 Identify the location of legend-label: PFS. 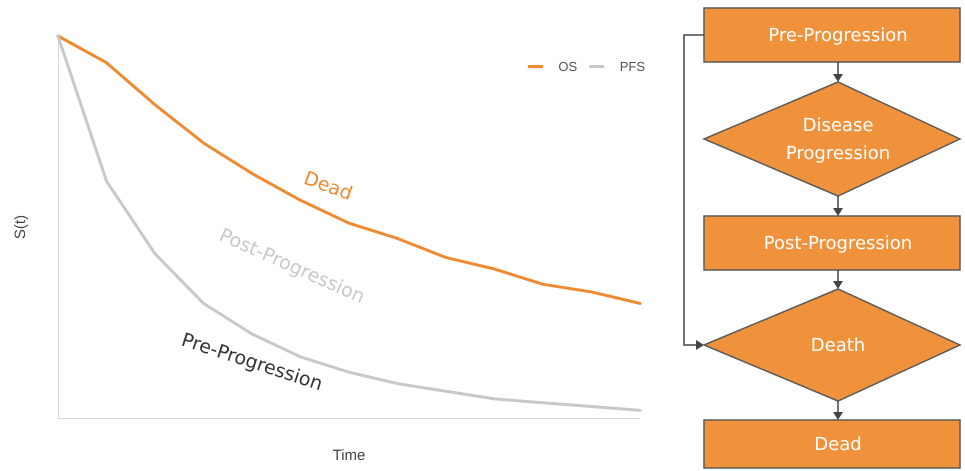
(633, 66).